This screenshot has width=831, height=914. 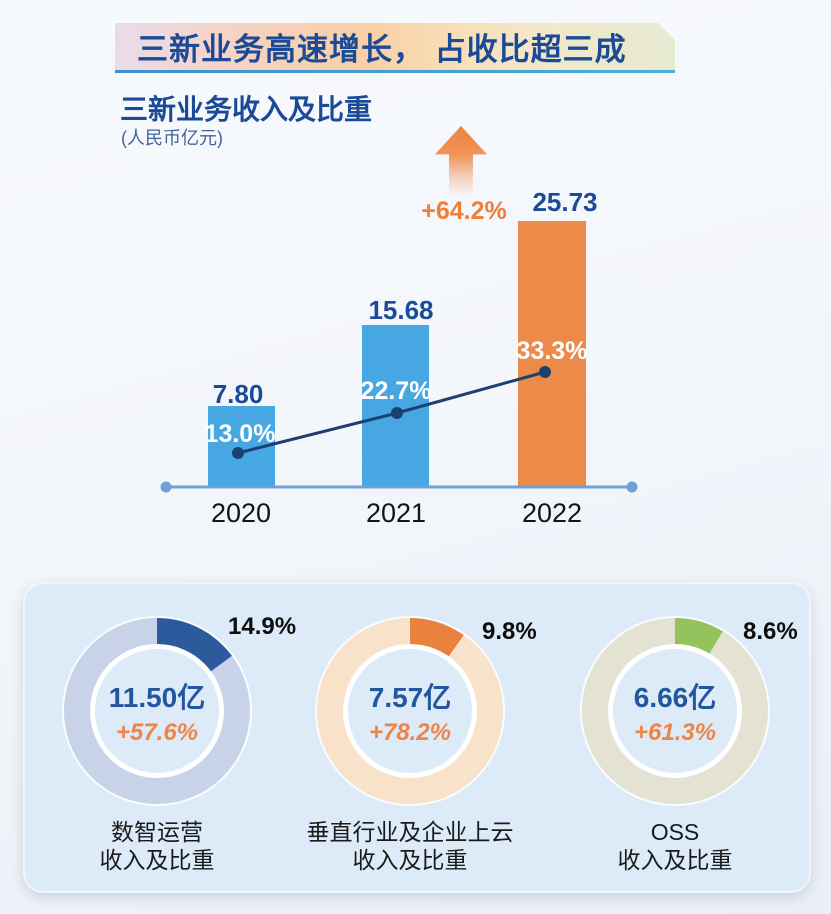 What do you see at coordinates (668, 846) in the screenshot?
I see `donut-caption-oss: OSS 收入及比重` at bounding box center [668, 846].